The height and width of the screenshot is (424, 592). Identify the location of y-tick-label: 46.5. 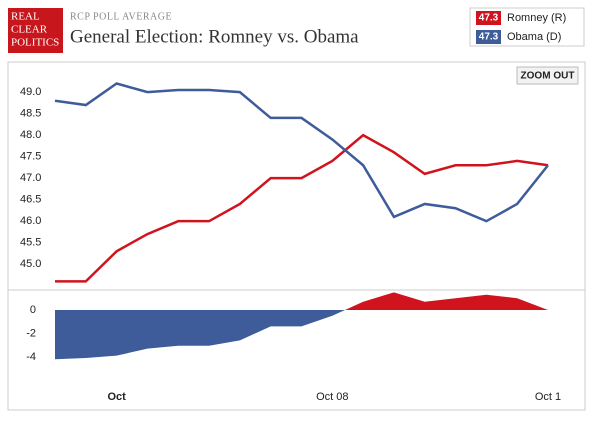
(30, 200).